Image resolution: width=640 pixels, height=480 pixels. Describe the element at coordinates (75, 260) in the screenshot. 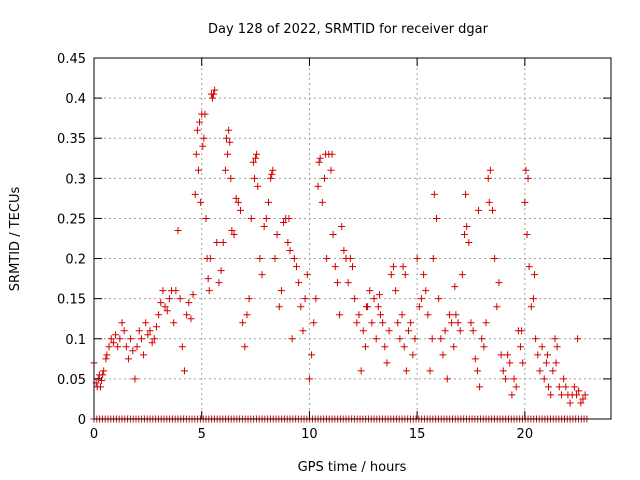

I see `y-tick-label: 0.2` at that location.